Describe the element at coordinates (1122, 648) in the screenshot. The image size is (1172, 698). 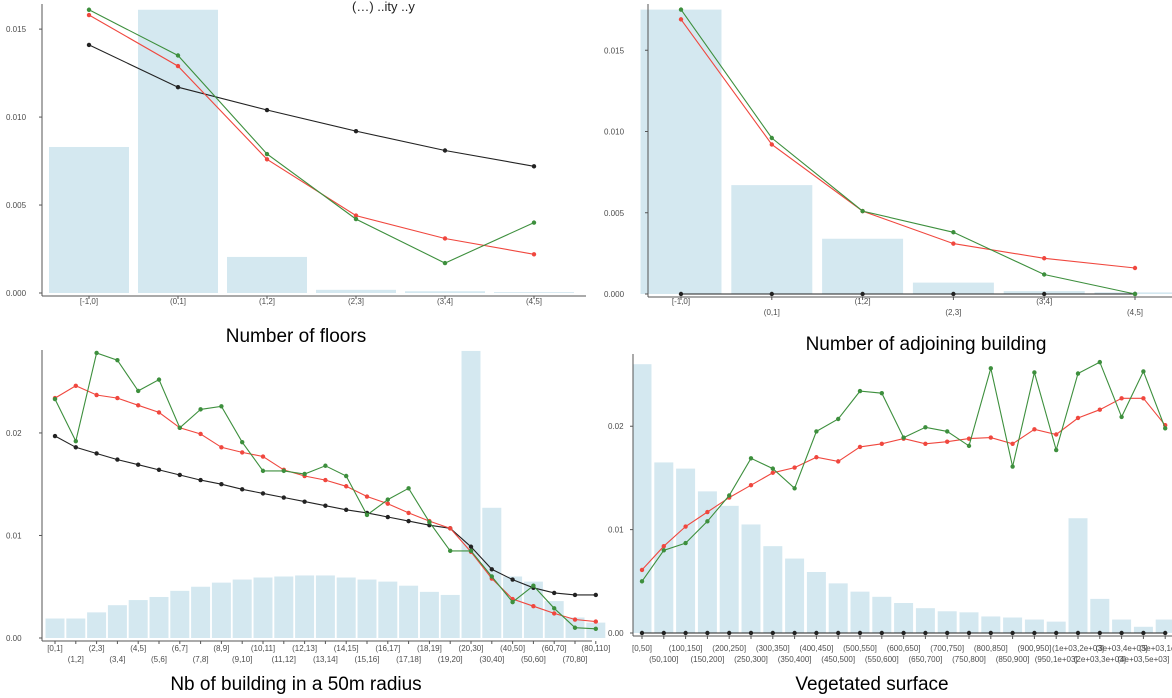
I see `x-tick-label: (3e+03,4e+03]` at that location.